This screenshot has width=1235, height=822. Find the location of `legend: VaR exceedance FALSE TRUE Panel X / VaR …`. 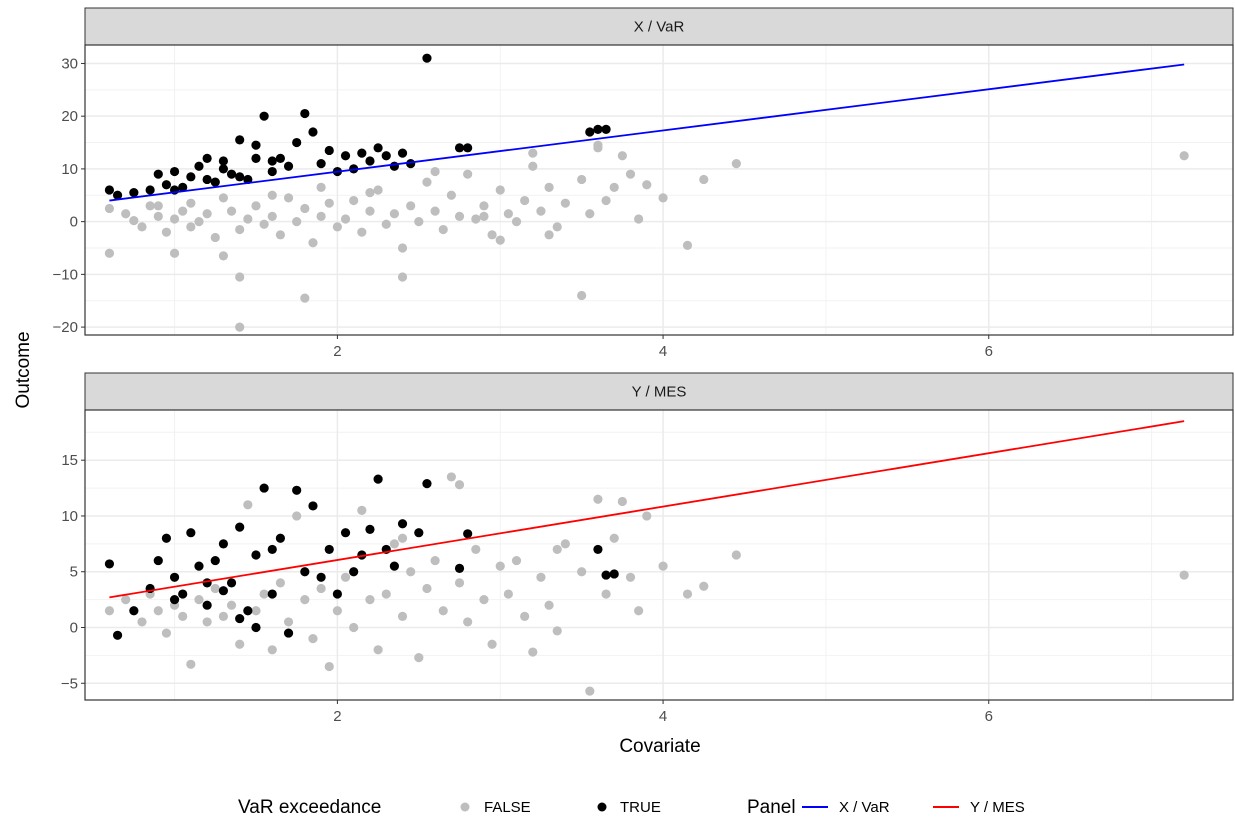

legend: VaR exceedance FALSE TRUE Panel X / VaR … is located at coordinates (631, 807).